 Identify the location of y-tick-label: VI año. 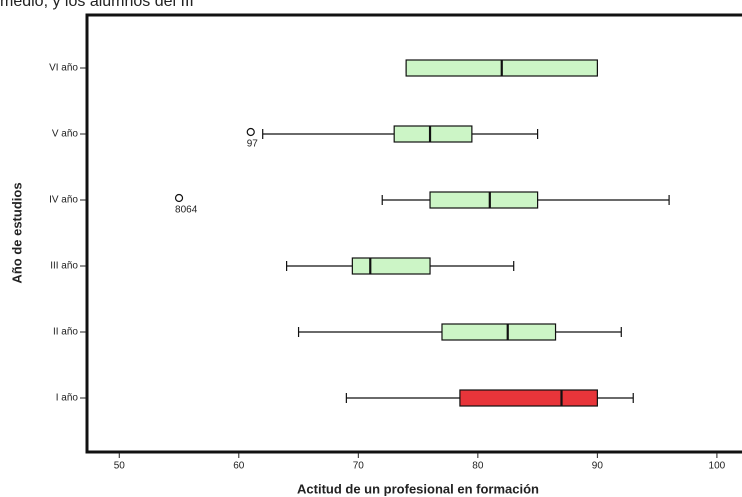
(63, 68).